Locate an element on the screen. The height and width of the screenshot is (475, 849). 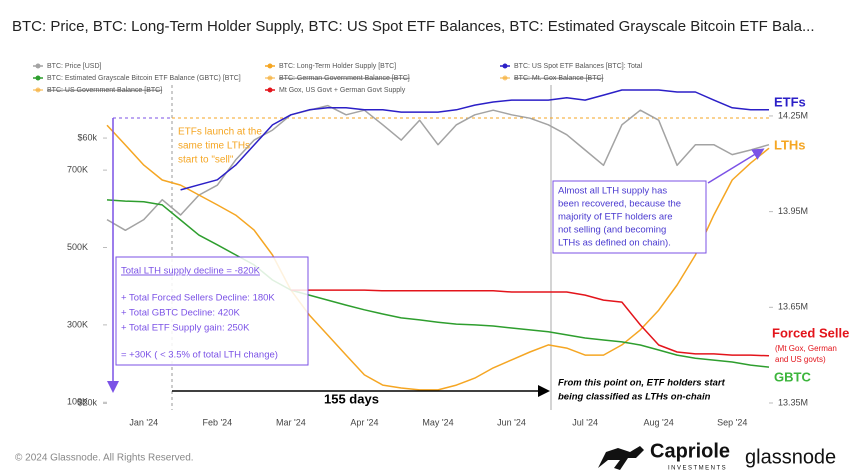
brand: Capriole is located at coordinates (690, 451).